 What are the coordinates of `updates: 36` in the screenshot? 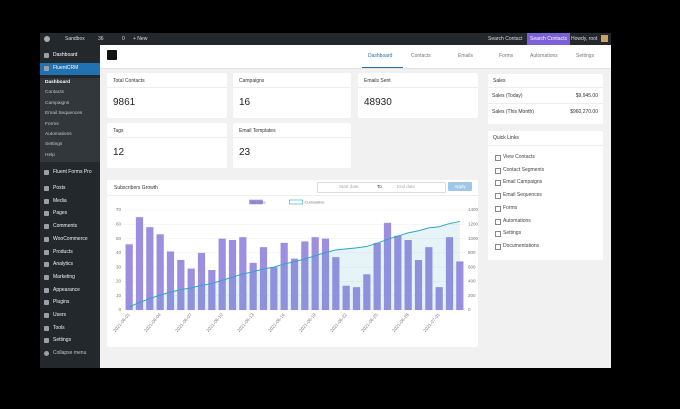 It's located at (101, 39).